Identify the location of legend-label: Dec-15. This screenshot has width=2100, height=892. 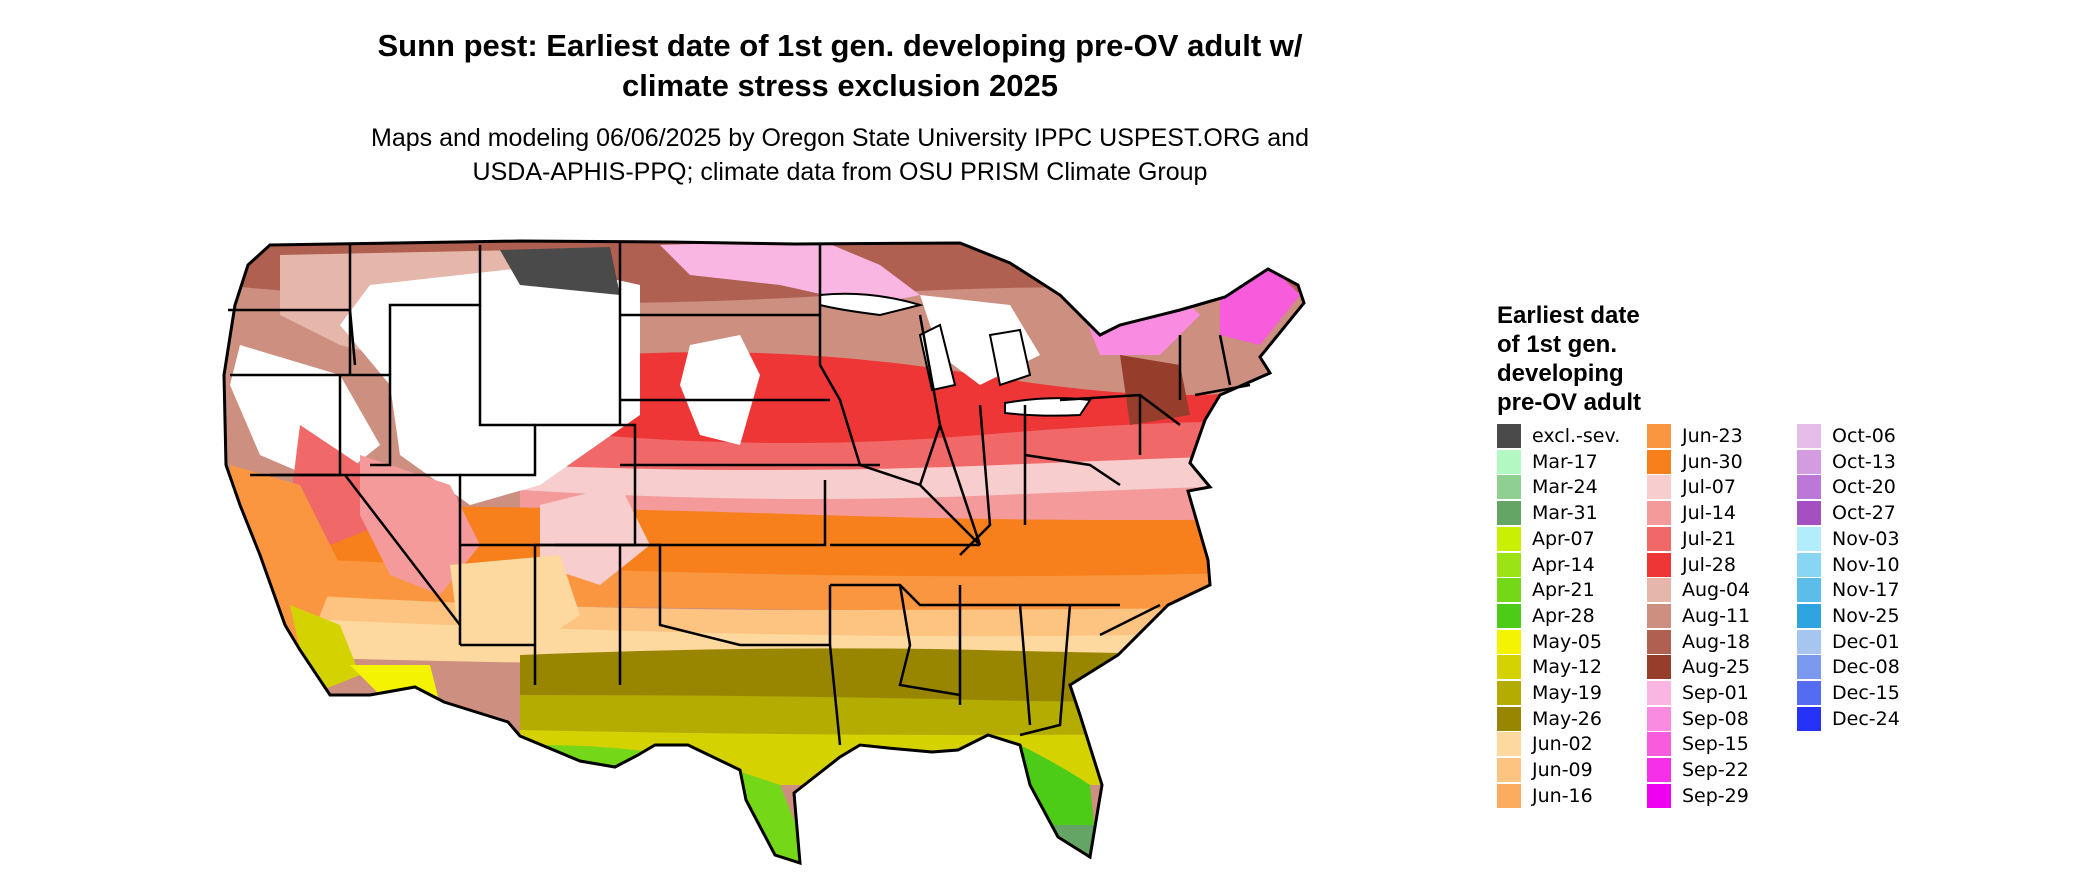
(1866, 693).